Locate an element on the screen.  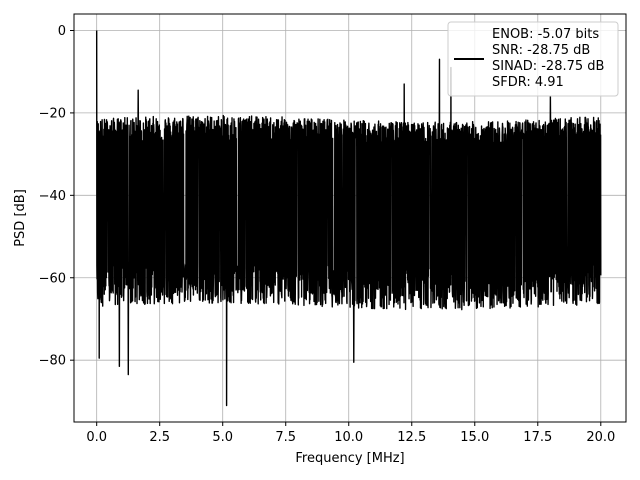
x-tick-label: 7.5 is located at coordinates (285, 437).